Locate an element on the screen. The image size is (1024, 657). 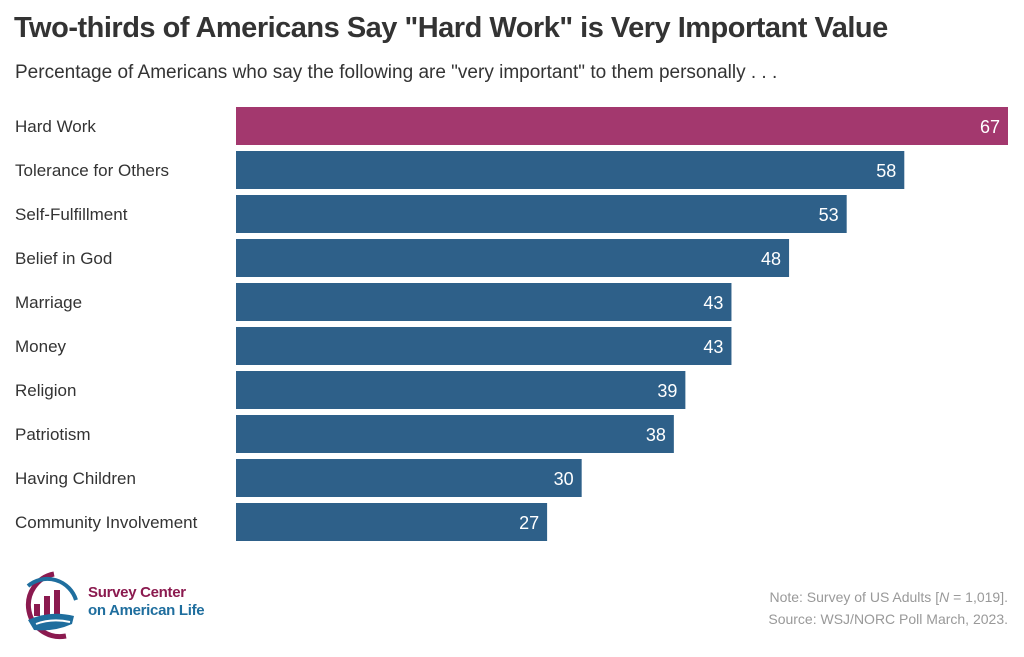
data-label: 30 is located at coordinates (564, 479).